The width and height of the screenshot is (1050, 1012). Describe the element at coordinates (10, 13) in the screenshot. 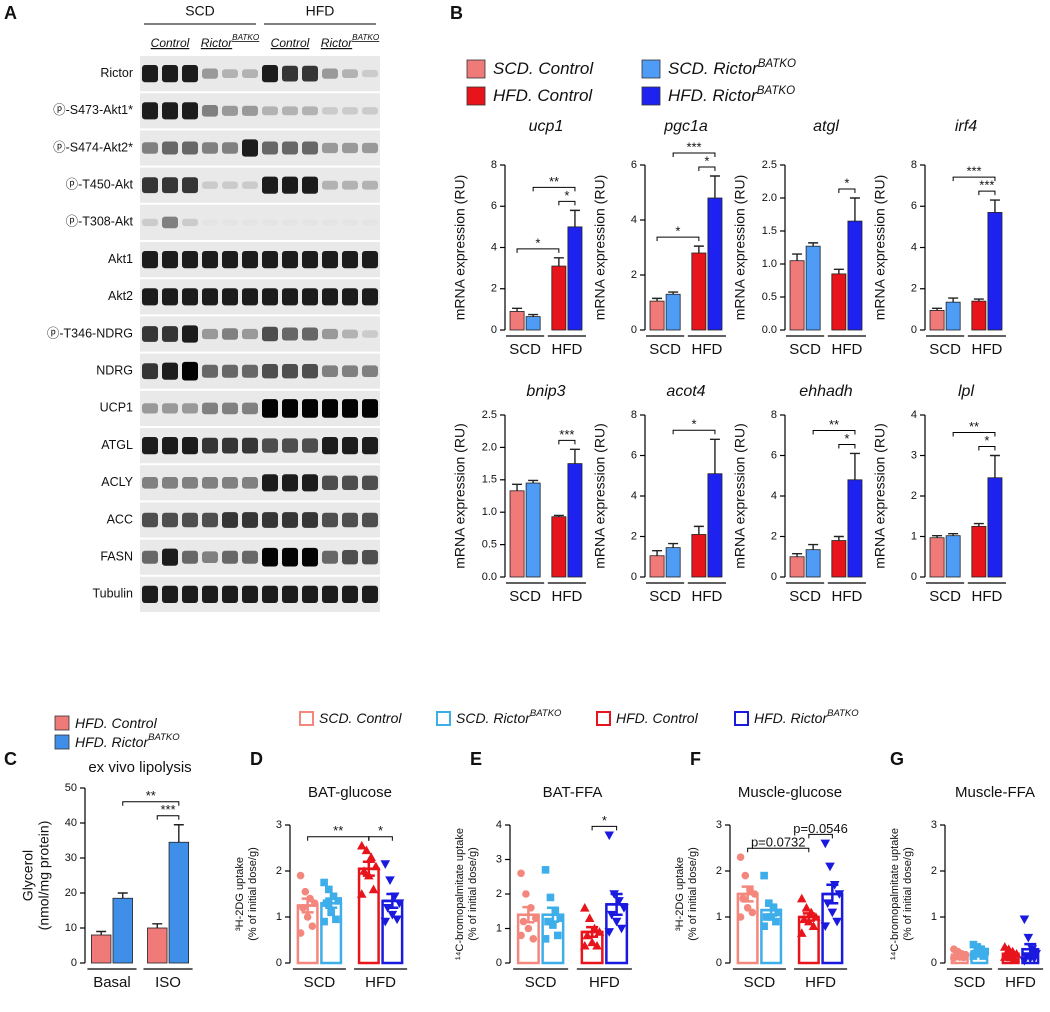

I see `panel-letter: A` at that location.